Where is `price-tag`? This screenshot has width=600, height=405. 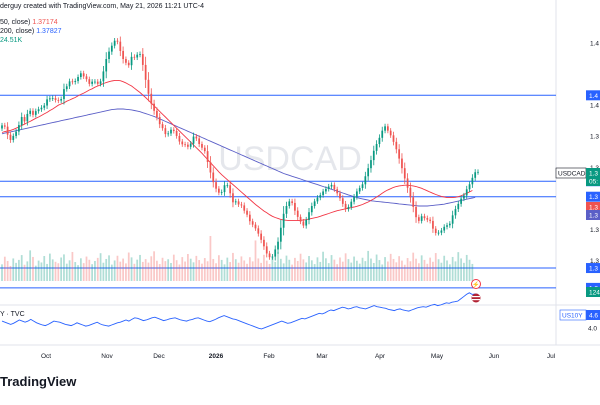
price-tag is located at coordinates (593, 207).